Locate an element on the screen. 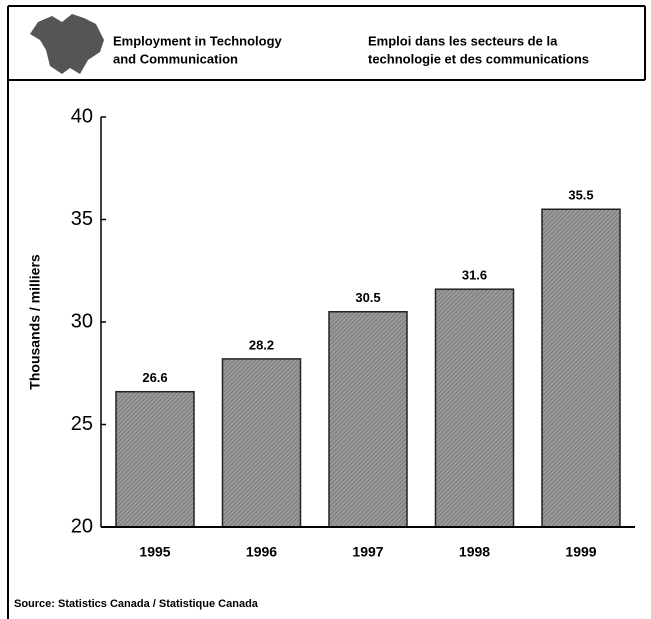 This screenshot has width=651, height=619. y-tick-label: 40 is located at coordinates (82, 116).